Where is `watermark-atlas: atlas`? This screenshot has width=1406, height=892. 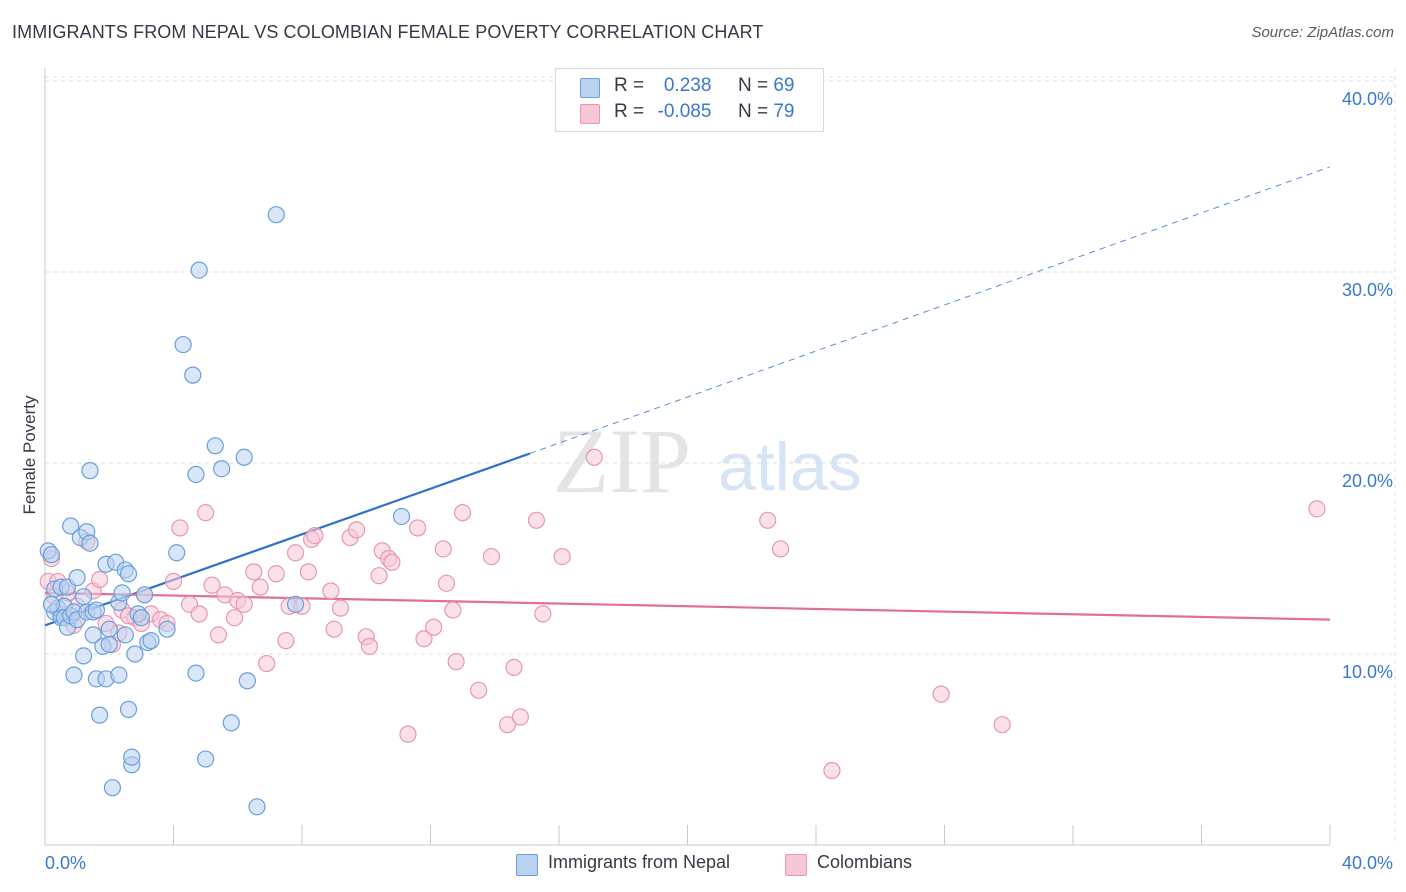
watermark-atlas: atlas is located at coordinates (790, 467).